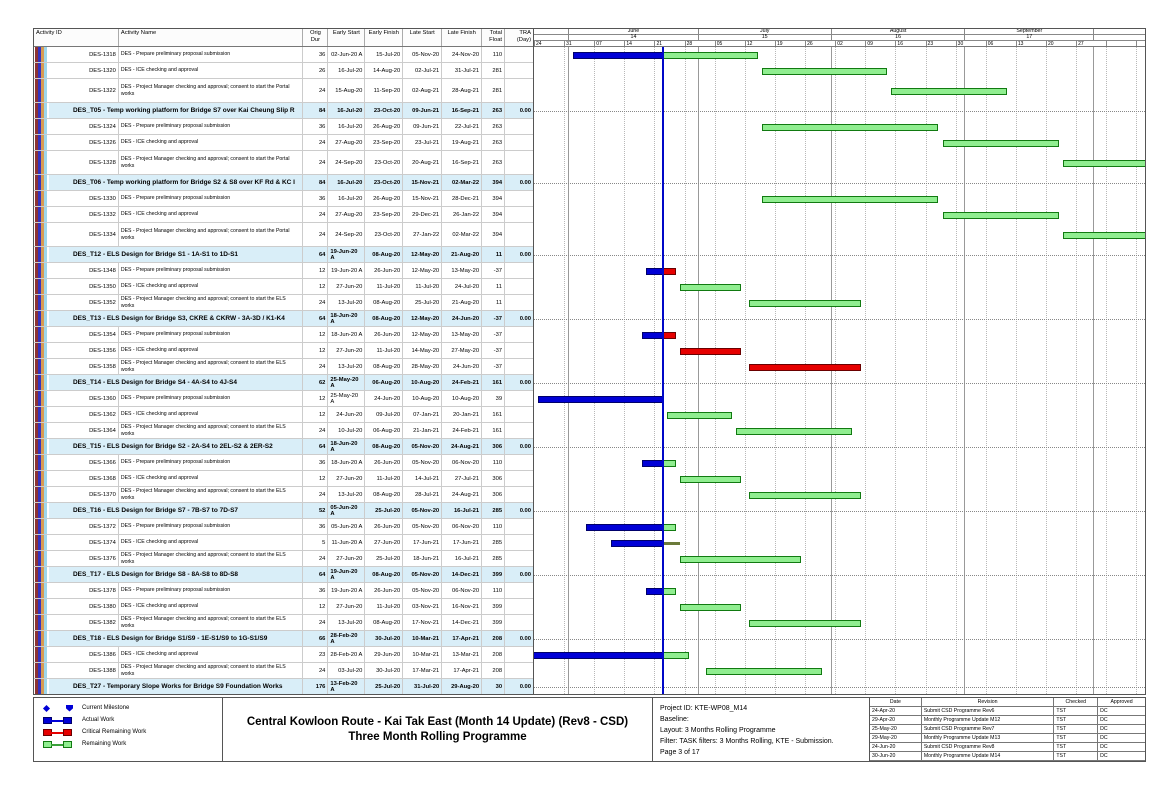 Image resolution: width=1149 pixels, height=812 pixels. What do you see at coordinates (316, 270) in the screenshot?
I see `orig-dur-value: 12` at bounding box center [316, 270].